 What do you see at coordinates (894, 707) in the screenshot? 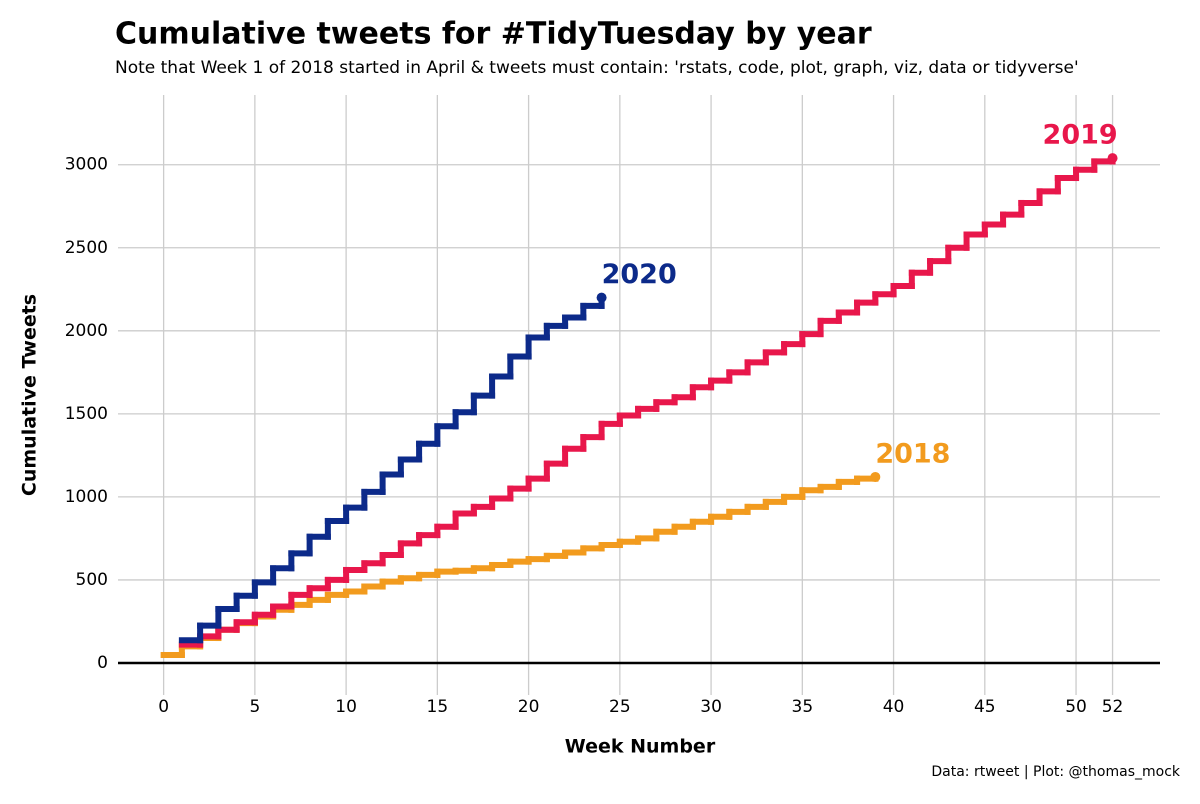
I see `x-tick-label: 40` at bounding box center [894, 707].